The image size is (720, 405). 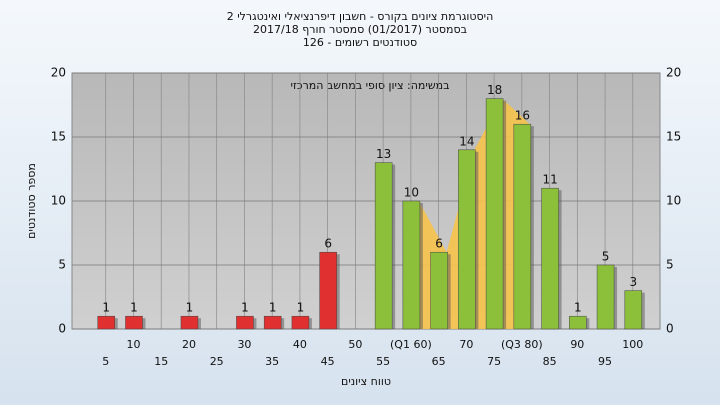 I want to click on x-axis-label: טווח ציונים, so click(x=366, y=381).